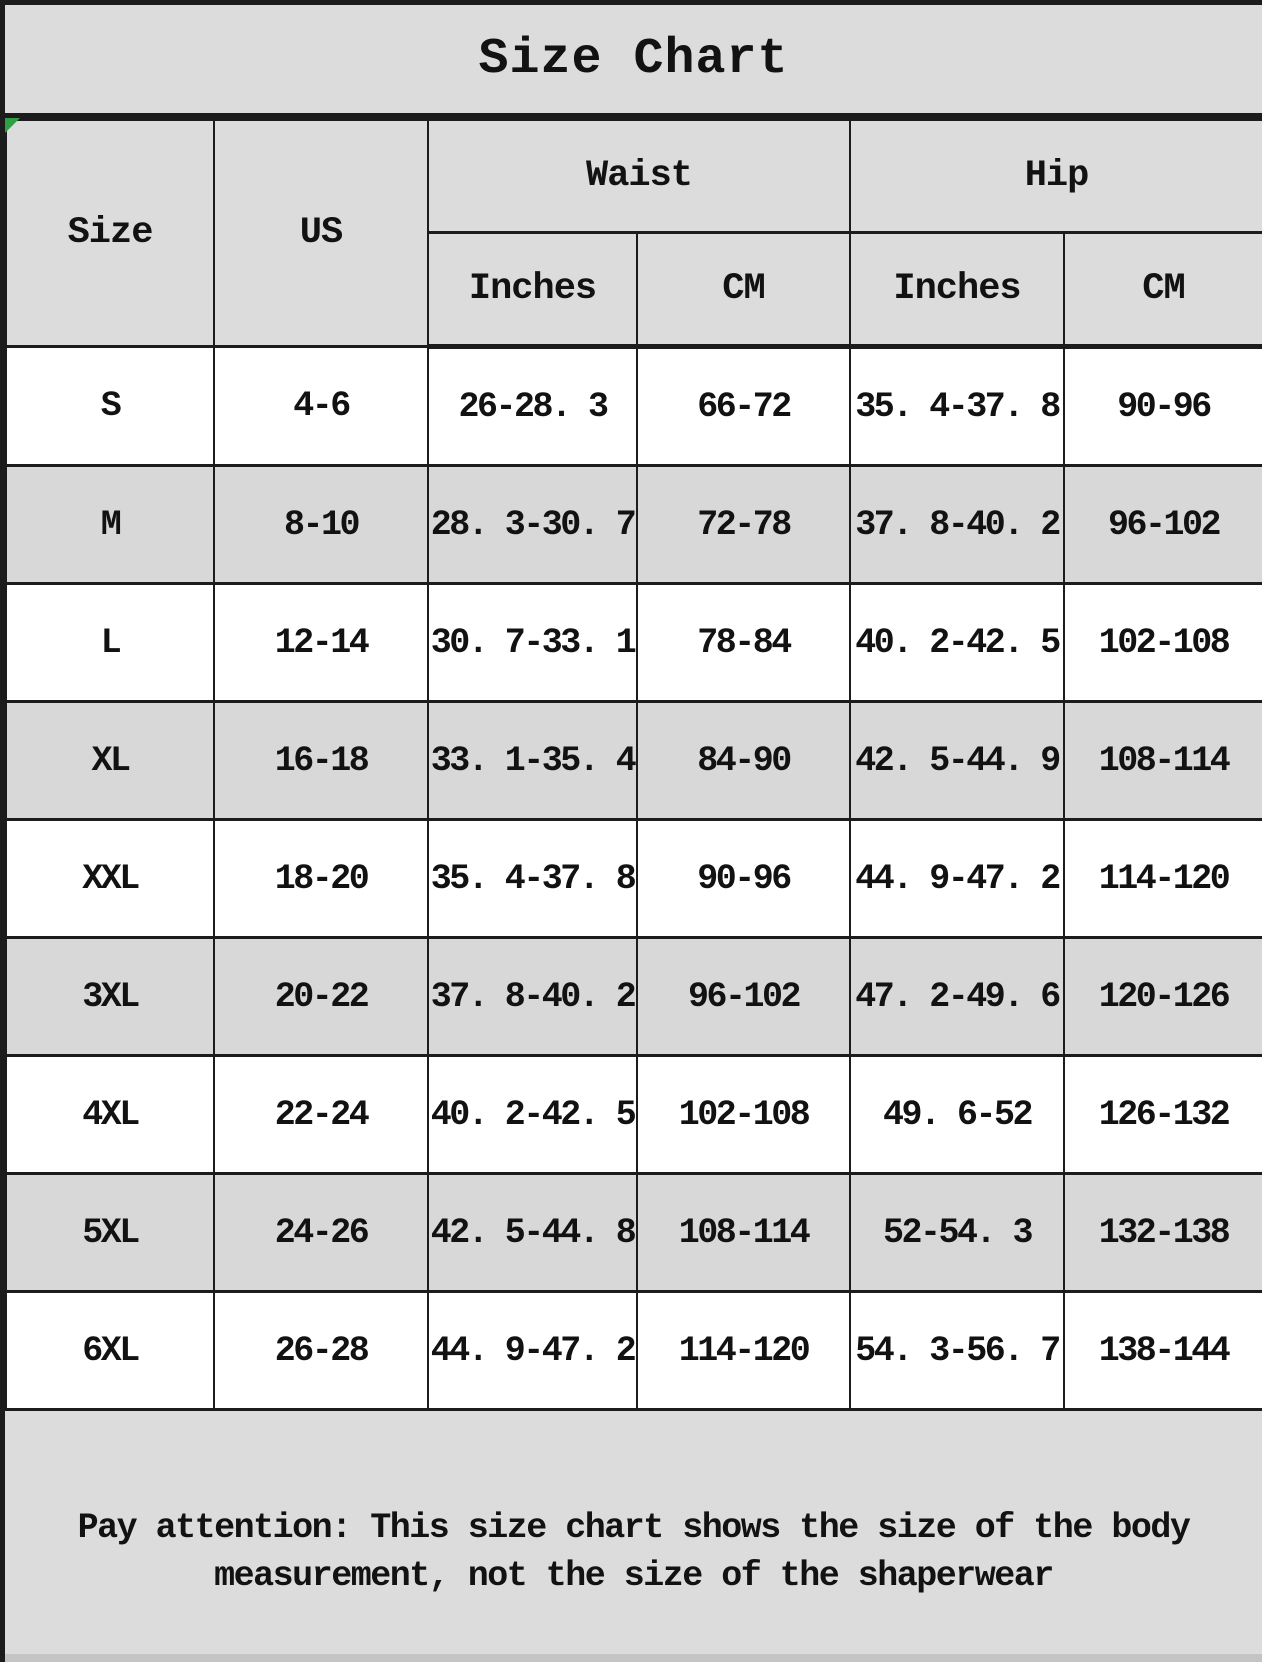 Image resolution: width=1262 pixels, height=1662 pixels. What do you see at coordinates (110, 878) in the screenshot?
I see `size-cell: XXL` at bounding box center [110, 878].